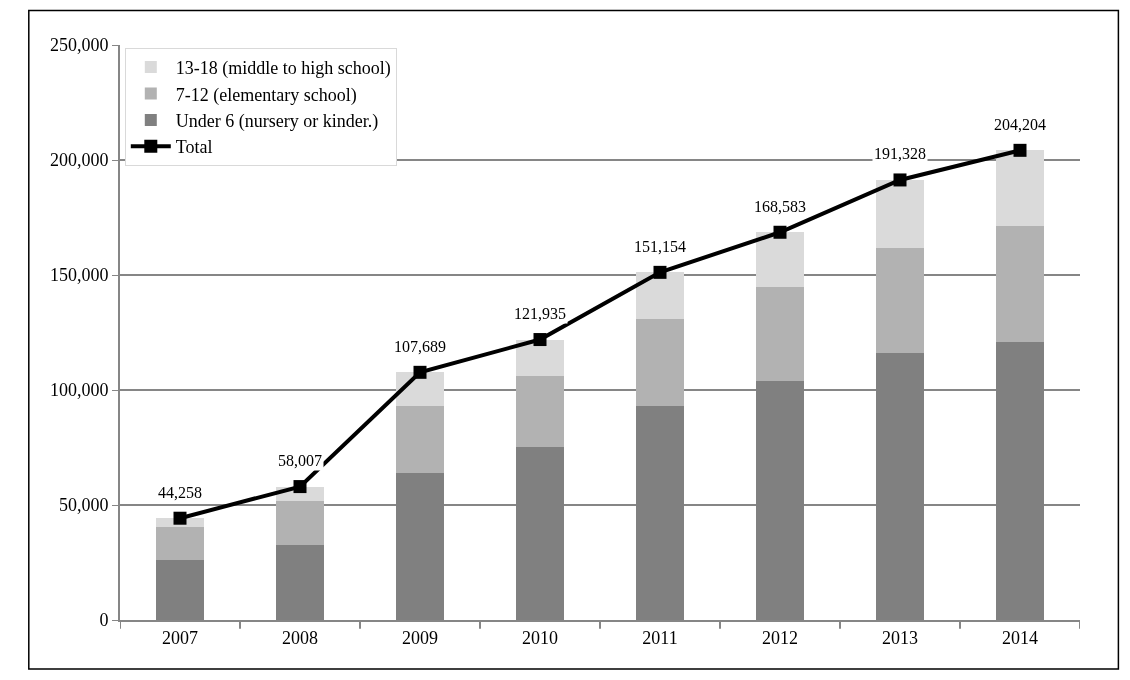  Describe the element at coordinates (300, 637) in the screenshot. I see `x-tick-label: 2008` at that location.